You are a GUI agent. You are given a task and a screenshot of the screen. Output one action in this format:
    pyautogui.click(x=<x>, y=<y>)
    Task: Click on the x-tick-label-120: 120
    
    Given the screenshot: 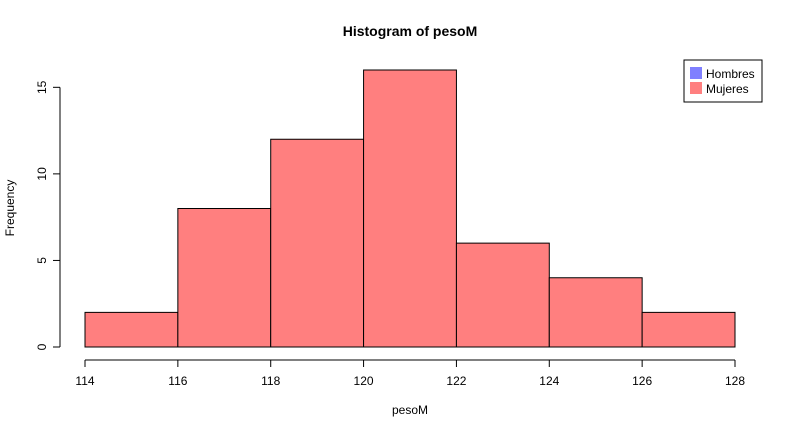 What is the action you would take?
    pyautogui.click(x=364, y=381)
    